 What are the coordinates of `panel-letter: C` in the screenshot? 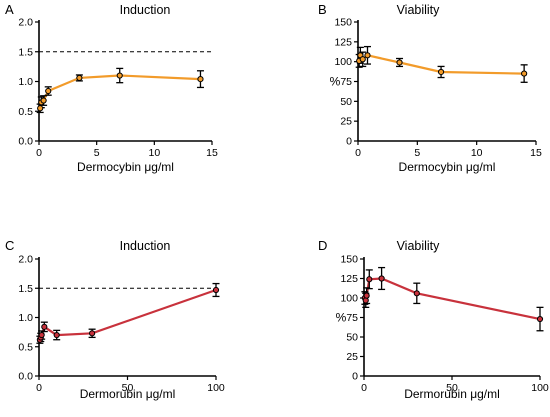 It's located at (9, 245).